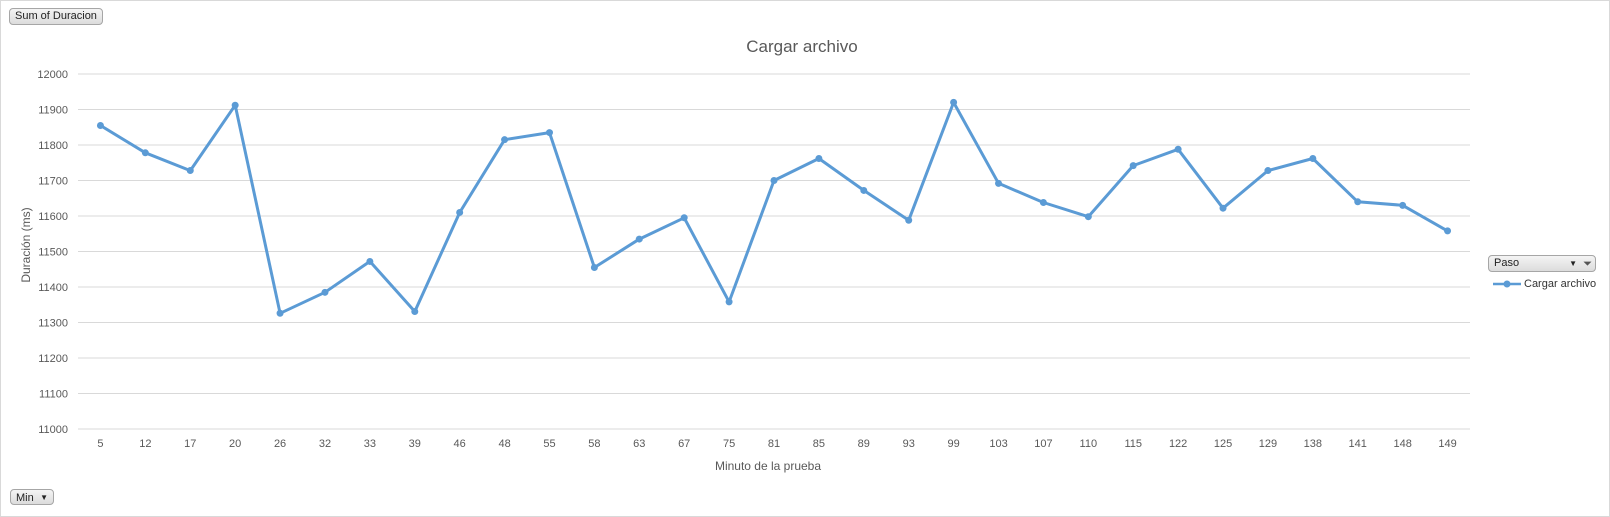 Image resolution: width=1610 pixels, height=517 pixels. What do you see at coordinates (729, 444) in the screenshot?
I see `x-tick-label: 75` at bounding box center [729, 444].